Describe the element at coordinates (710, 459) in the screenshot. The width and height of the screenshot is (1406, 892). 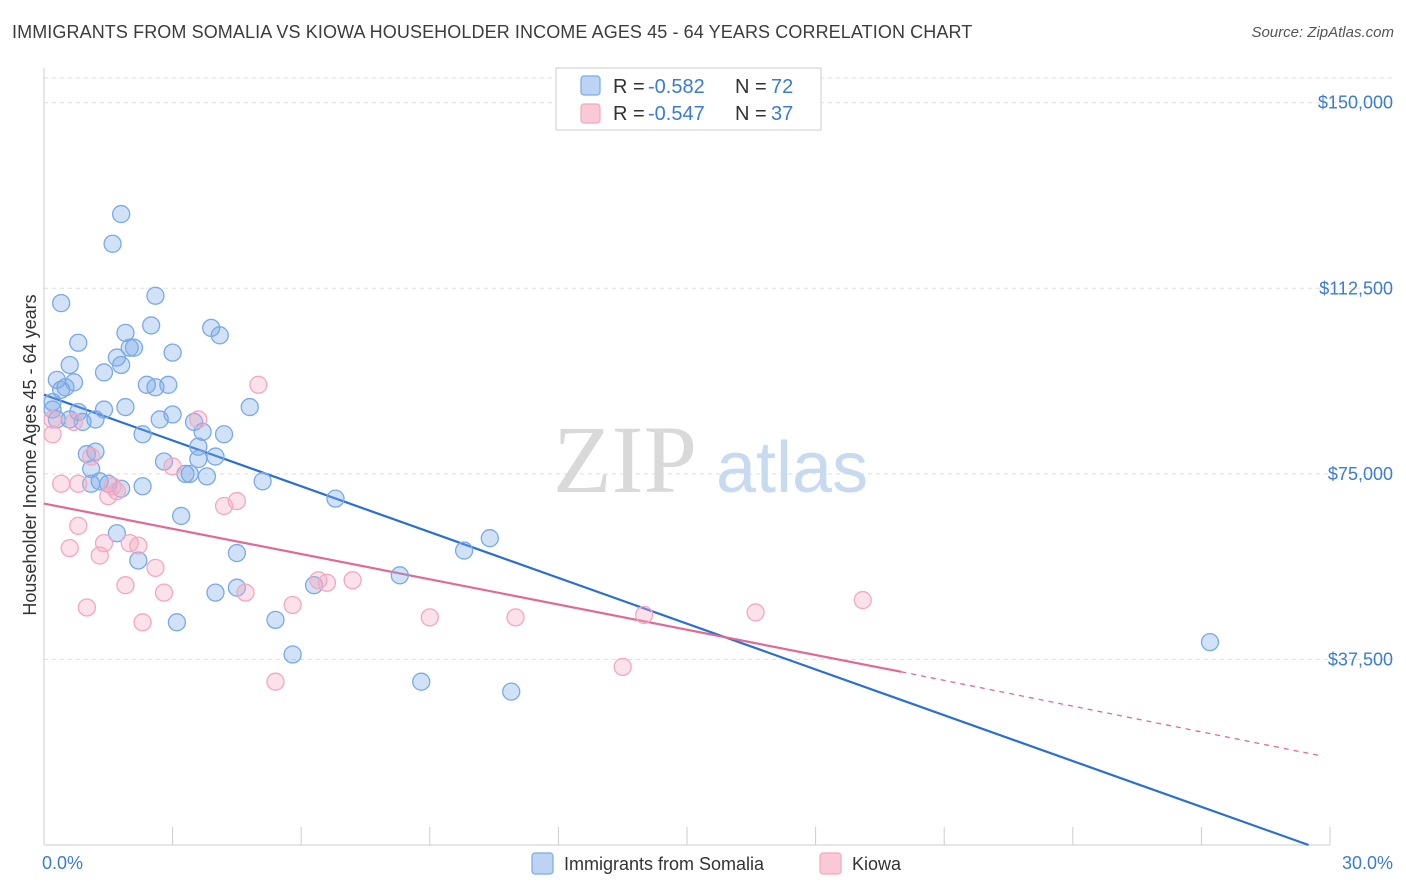
I see `watermark: ZIP atlas` at that location.